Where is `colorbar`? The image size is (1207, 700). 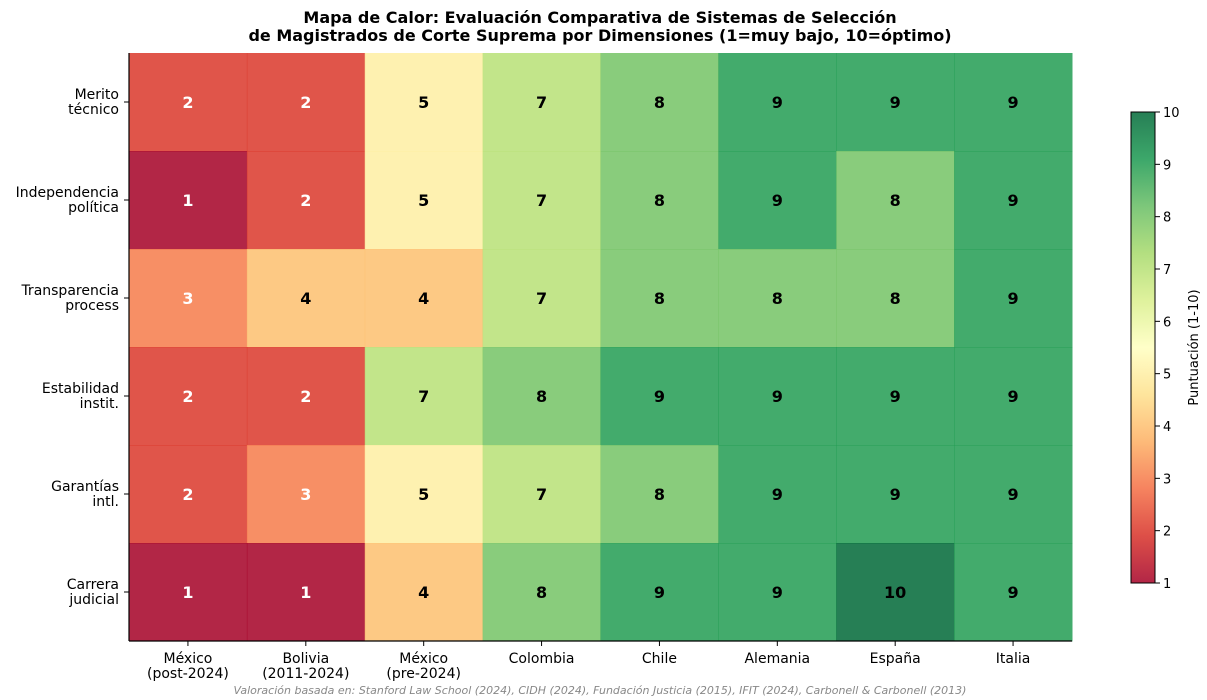
colorbar is located at coordinates (1143, 347).